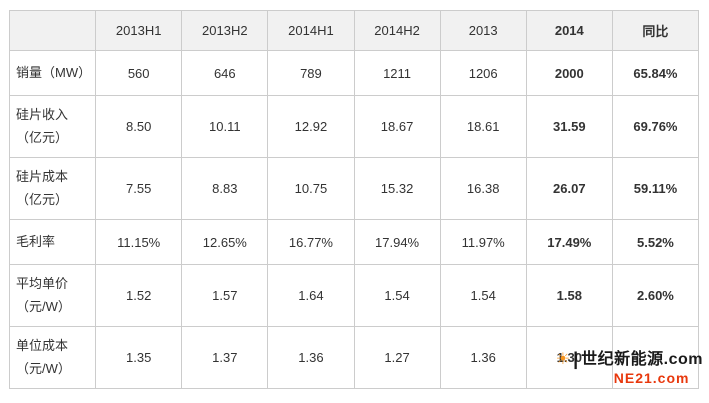 This screenshot has height=403, width=709. Describe the element at coordinates (225, 30) in the screenshot. I see `header-cell-2: 2013H2` at that location.